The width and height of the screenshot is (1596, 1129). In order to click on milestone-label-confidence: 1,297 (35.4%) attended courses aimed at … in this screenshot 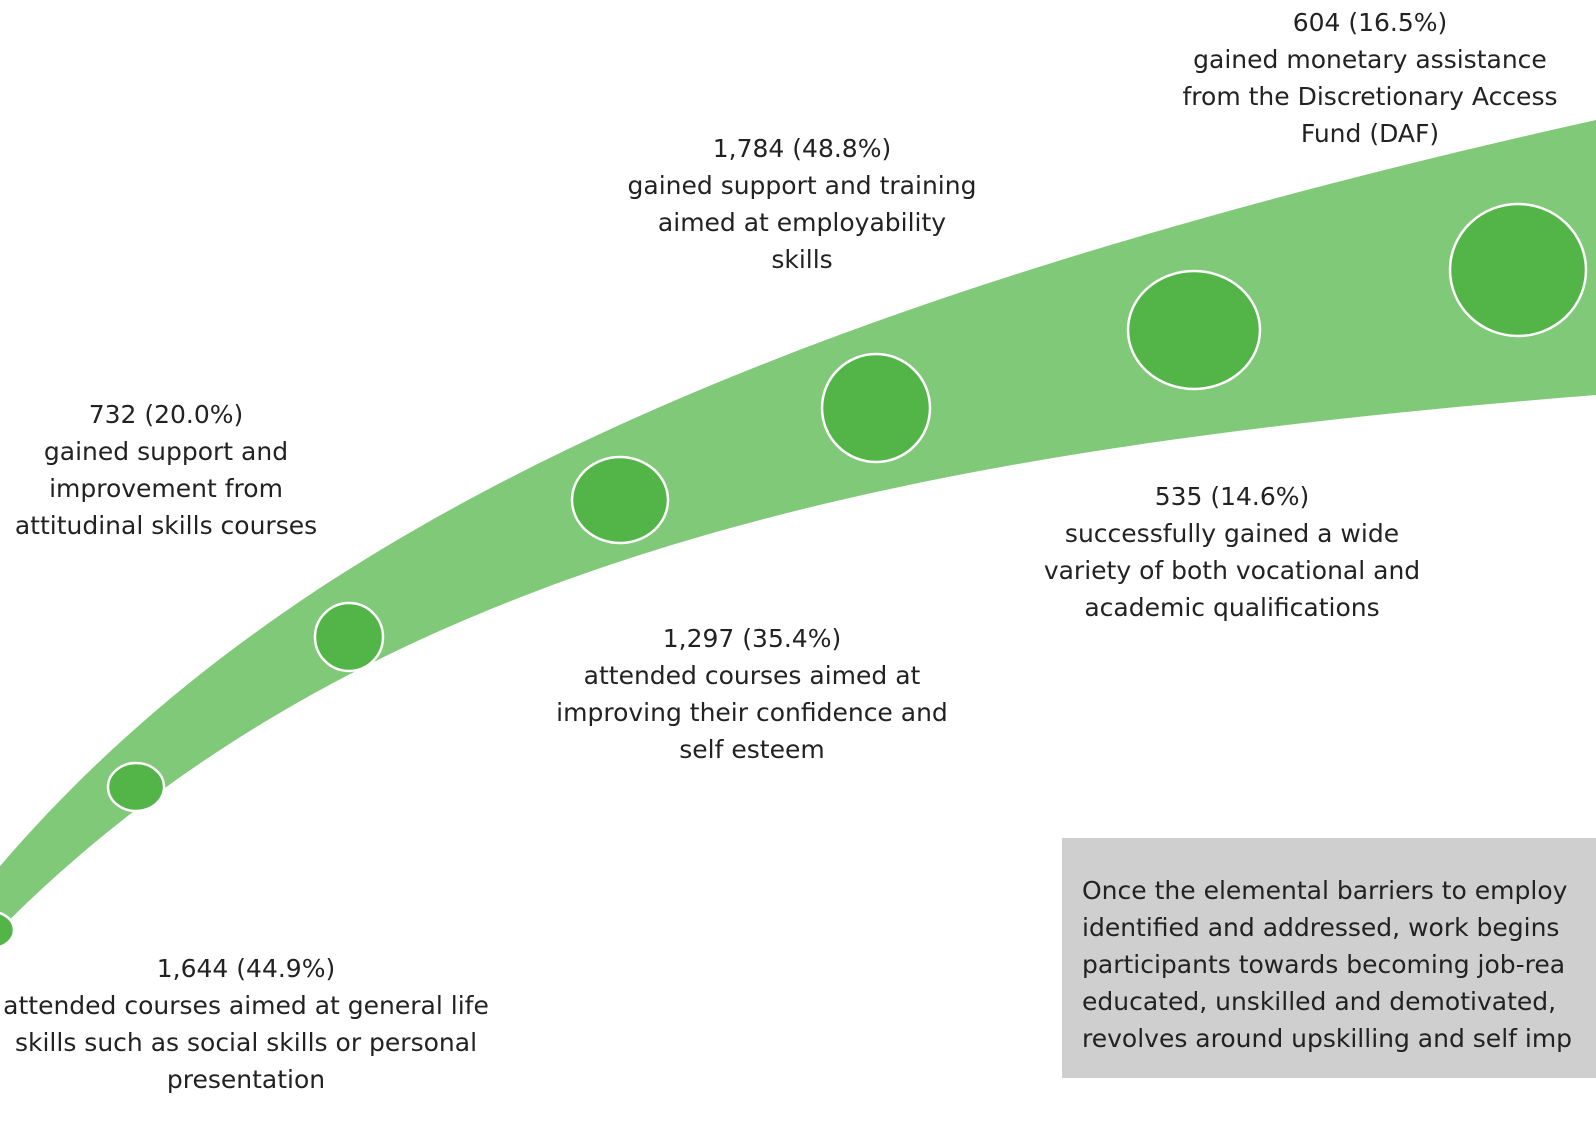, I will do `click(752, 694)`.